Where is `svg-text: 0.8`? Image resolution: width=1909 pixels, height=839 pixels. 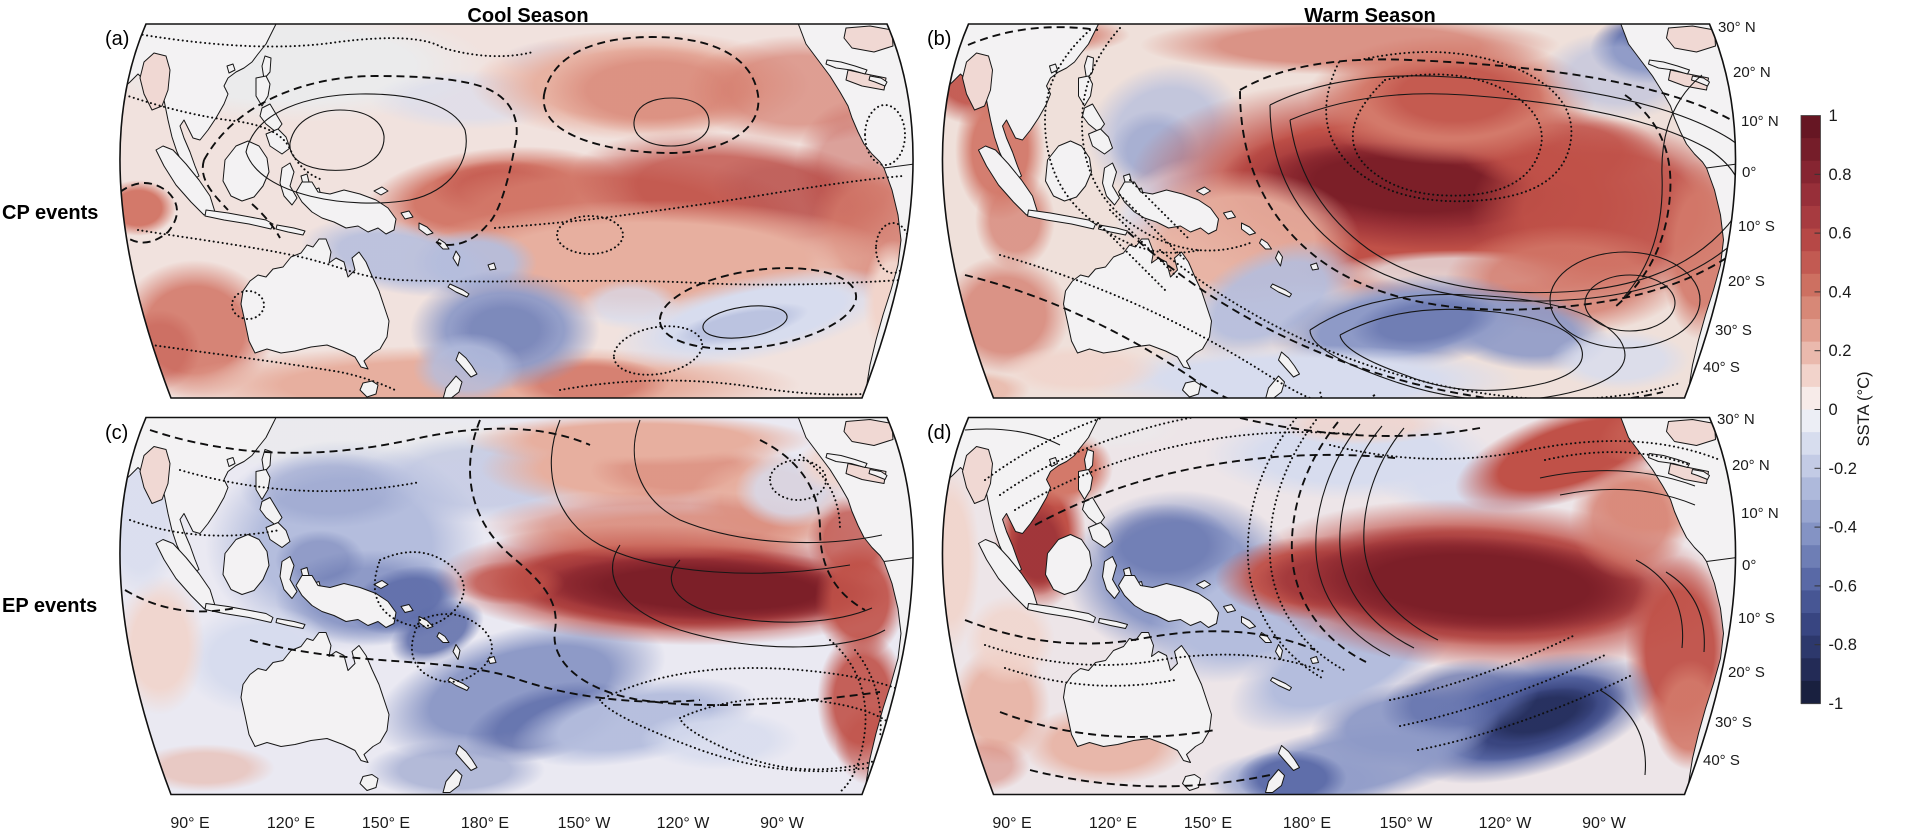 svg-text: 0.8 is located at coordinates (1840, 175).